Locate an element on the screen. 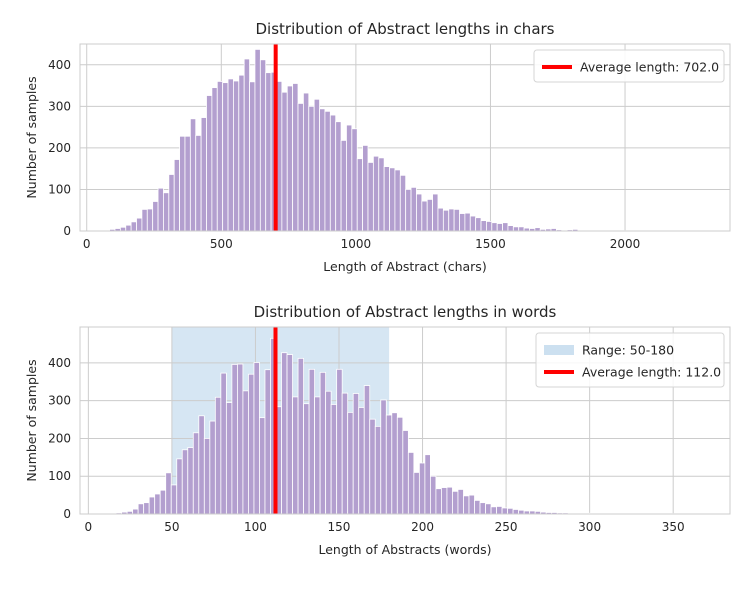  x-axis-label: Length of Abstracts (words) is located at coordinates (404, 549).